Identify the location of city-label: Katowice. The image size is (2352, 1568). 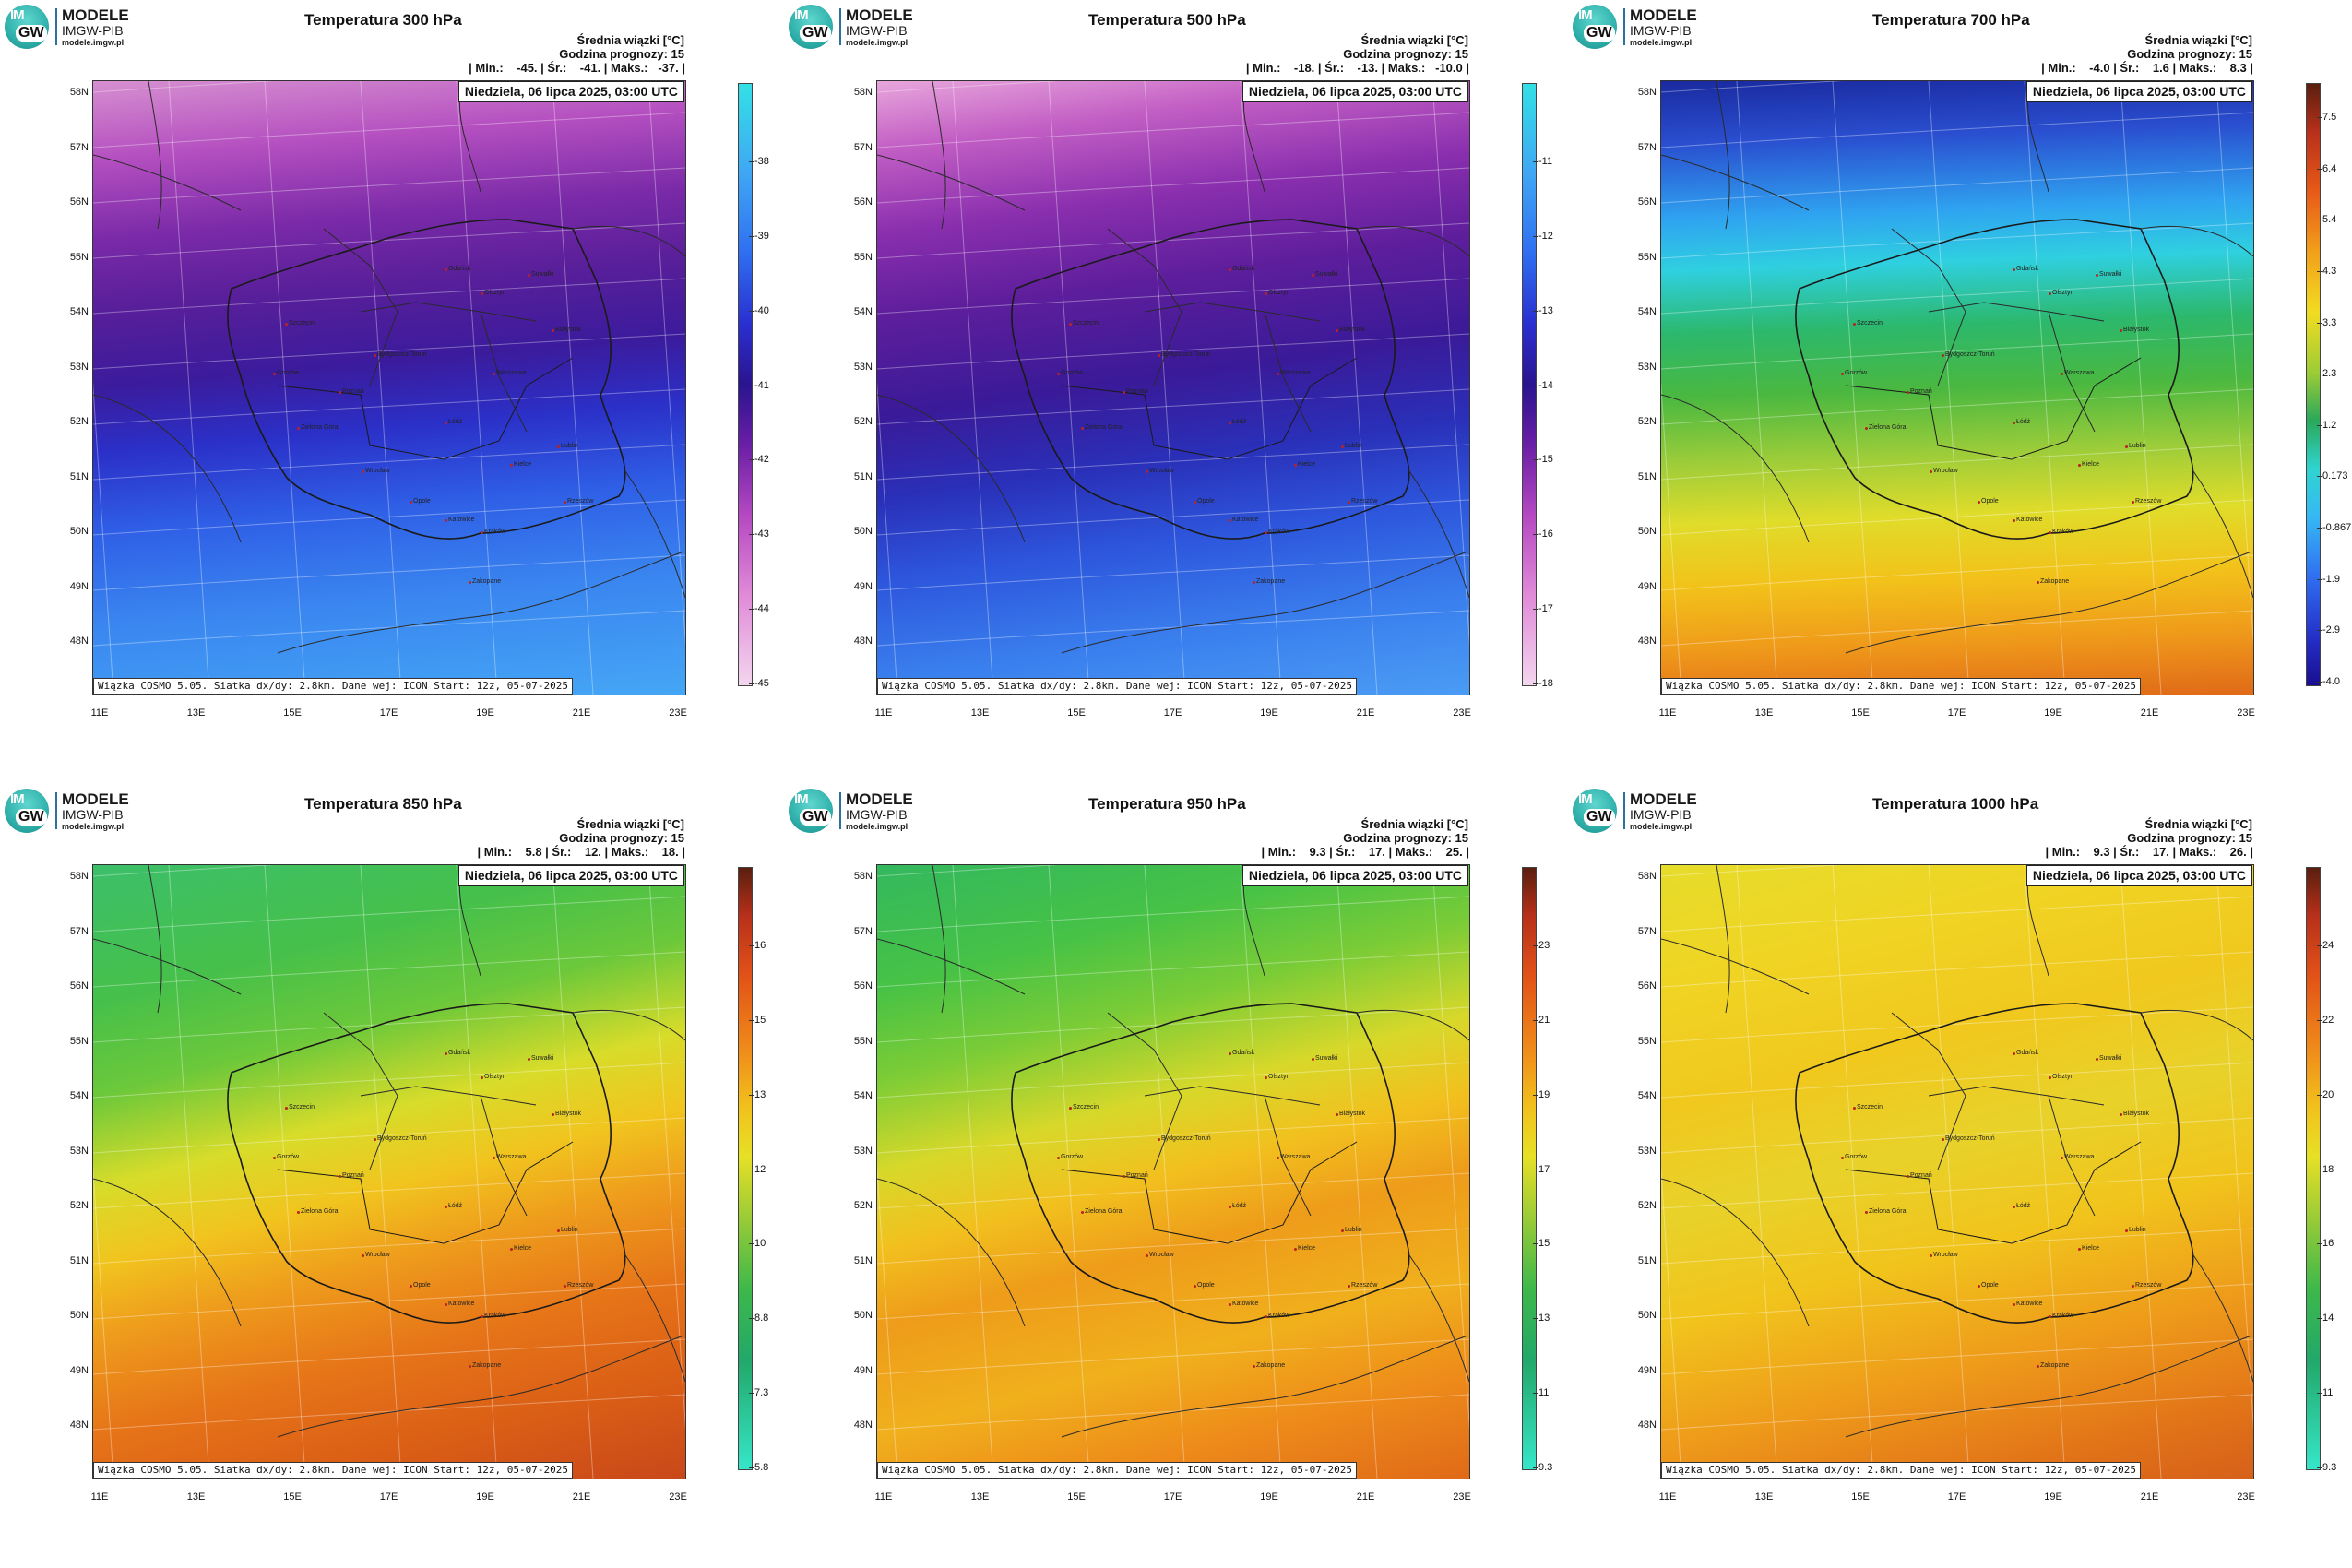
(459, 520).